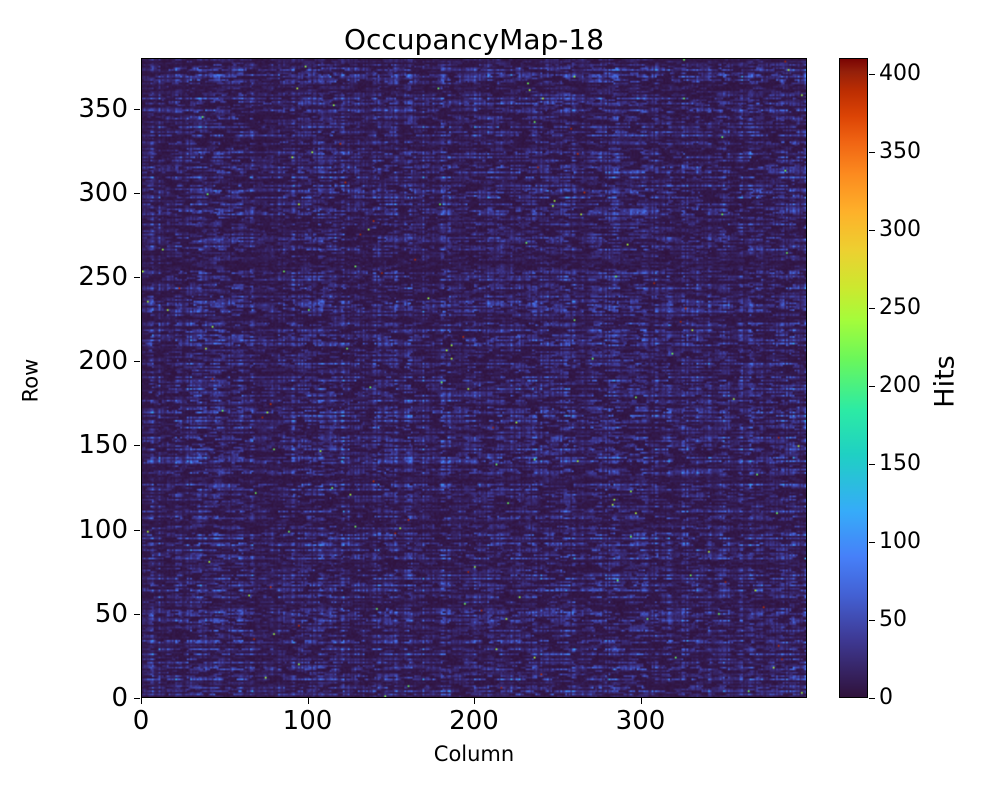 This screenshot has height=800, width=1000. Describe the element at coordinates (893, 619) in the screenshot. I see `colorbar-tick-label: 50` at that location.